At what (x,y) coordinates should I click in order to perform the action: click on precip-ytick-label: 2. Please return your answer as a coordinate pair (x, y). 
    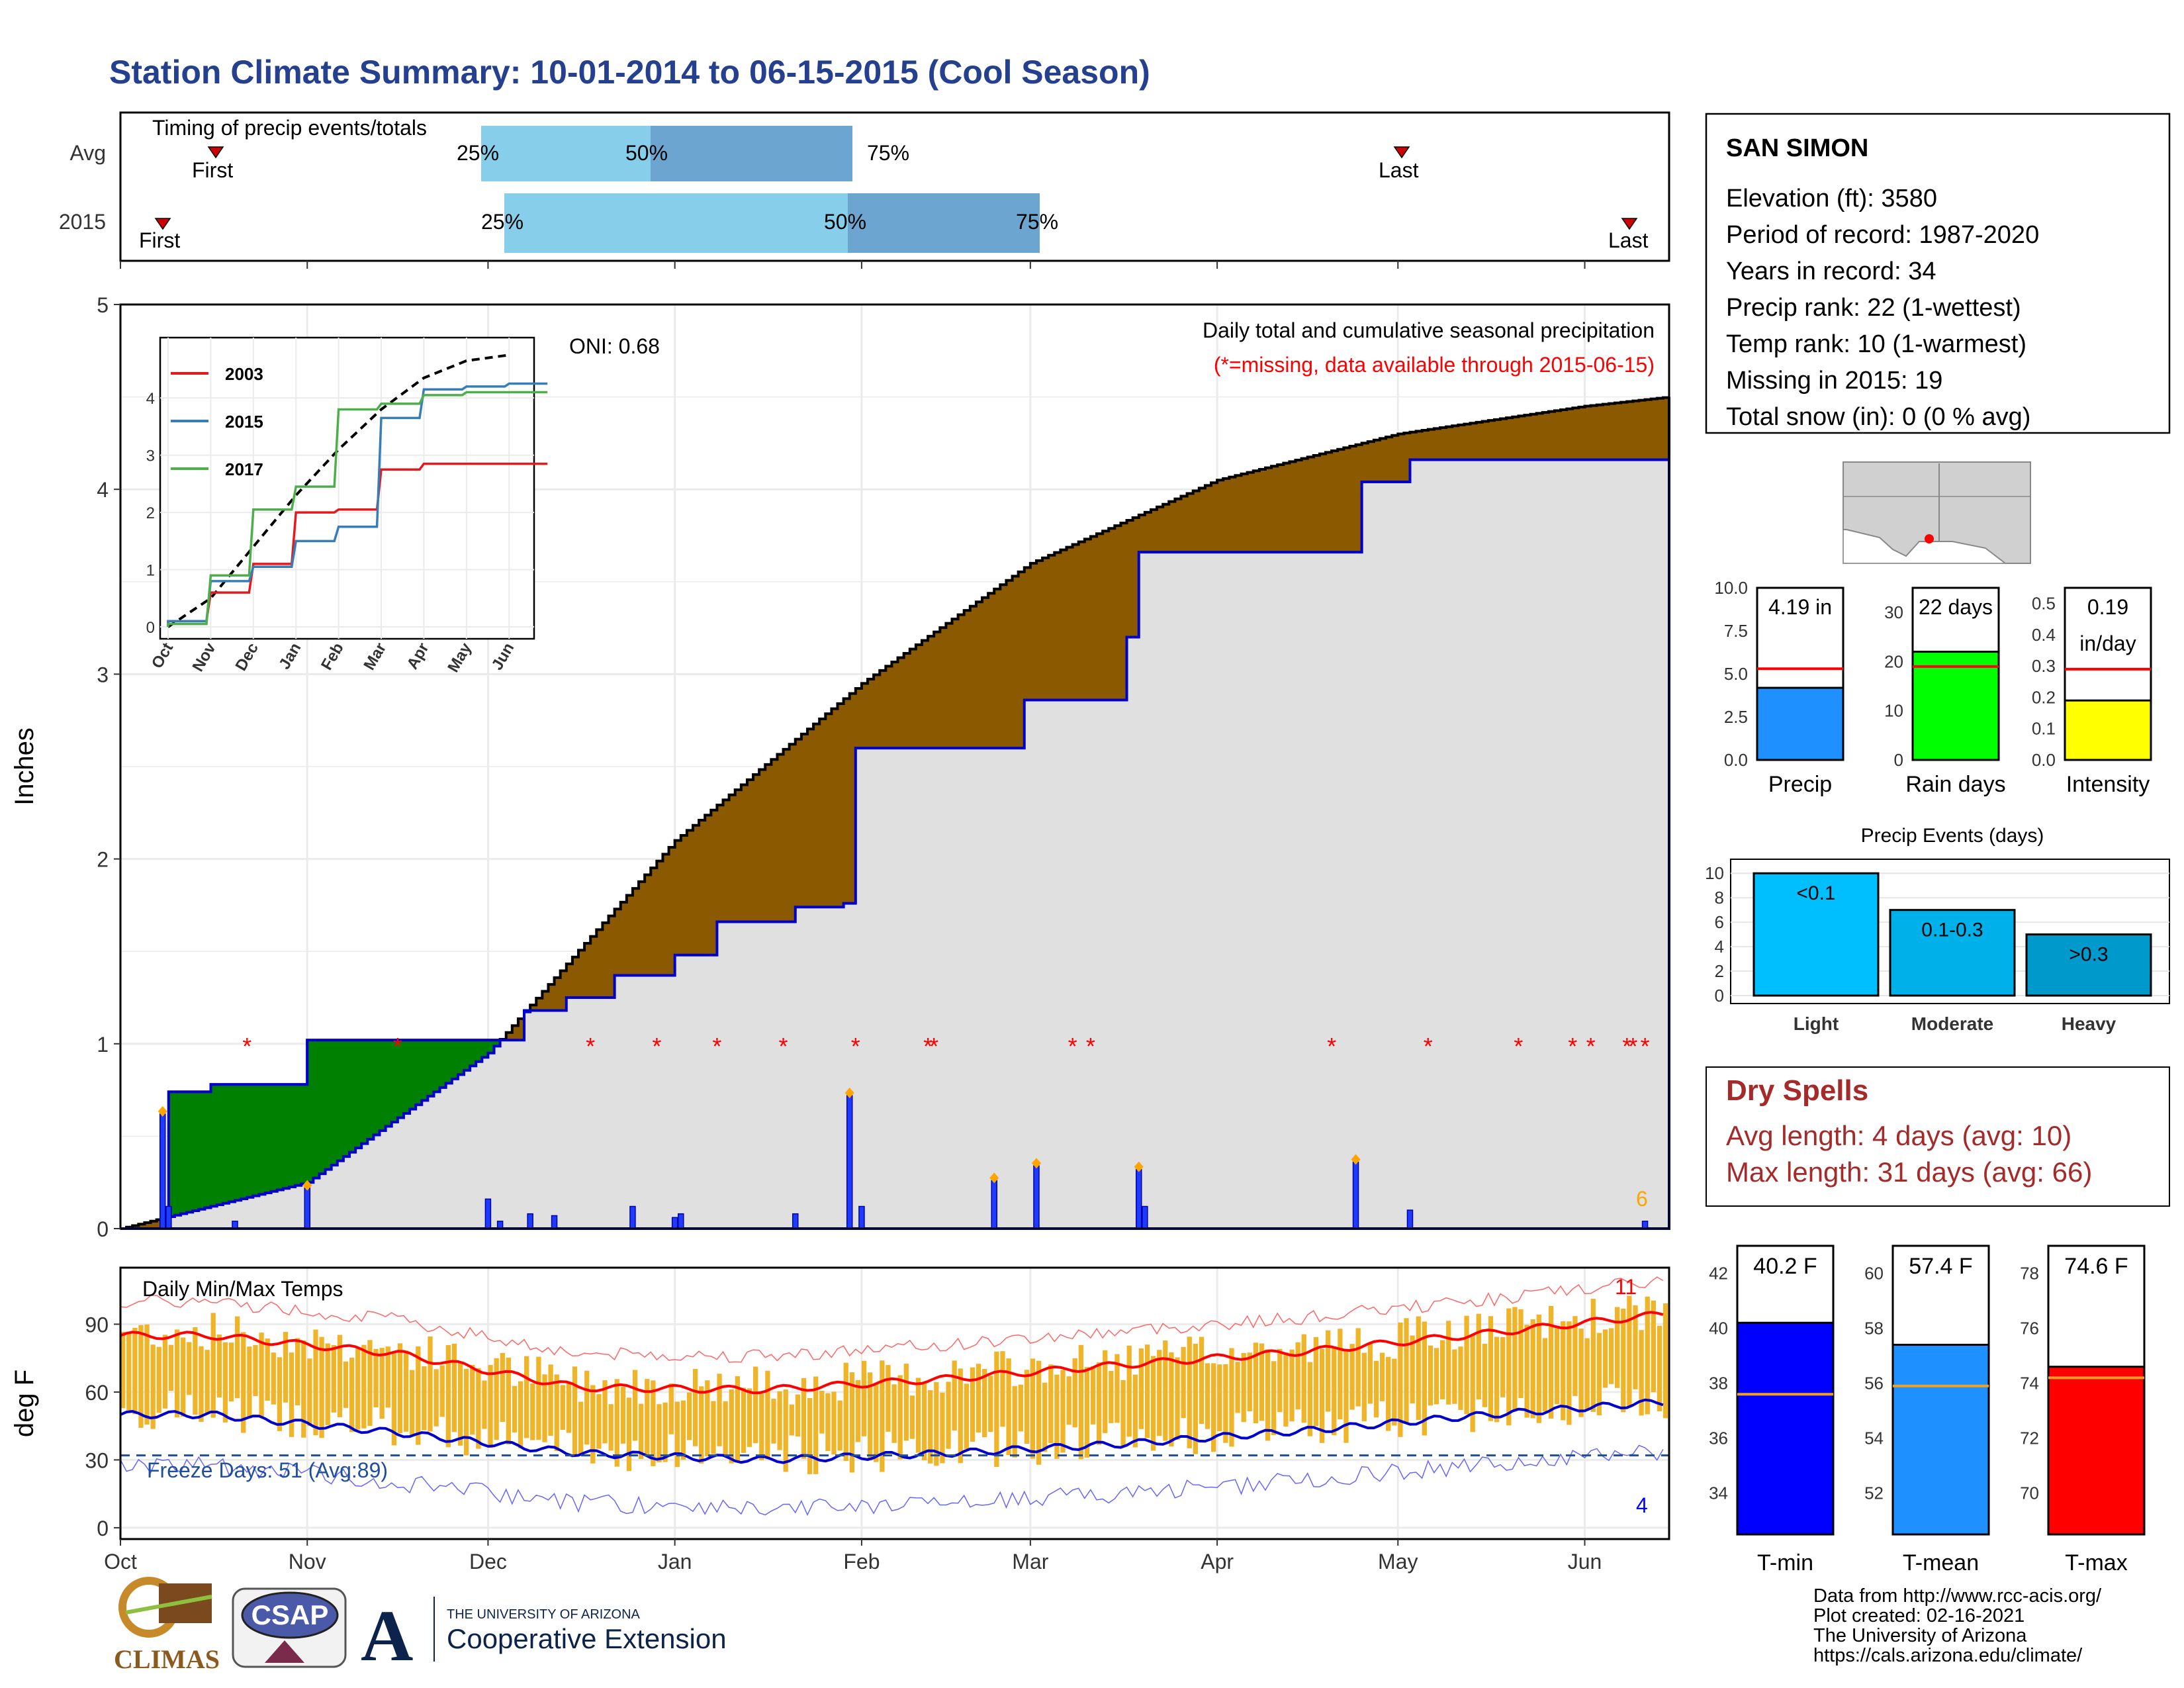
    Looking at the image, I should click on (103, 860).